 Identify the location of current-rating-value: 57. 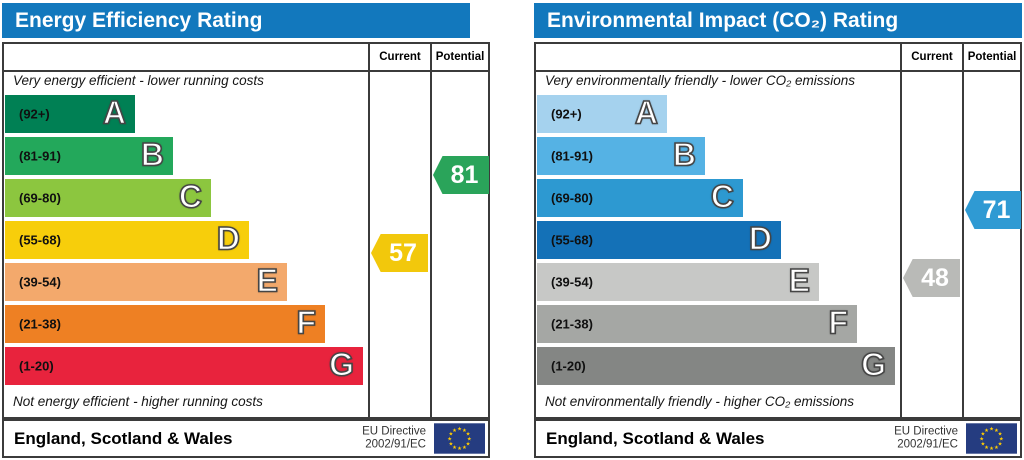
(403, 252).